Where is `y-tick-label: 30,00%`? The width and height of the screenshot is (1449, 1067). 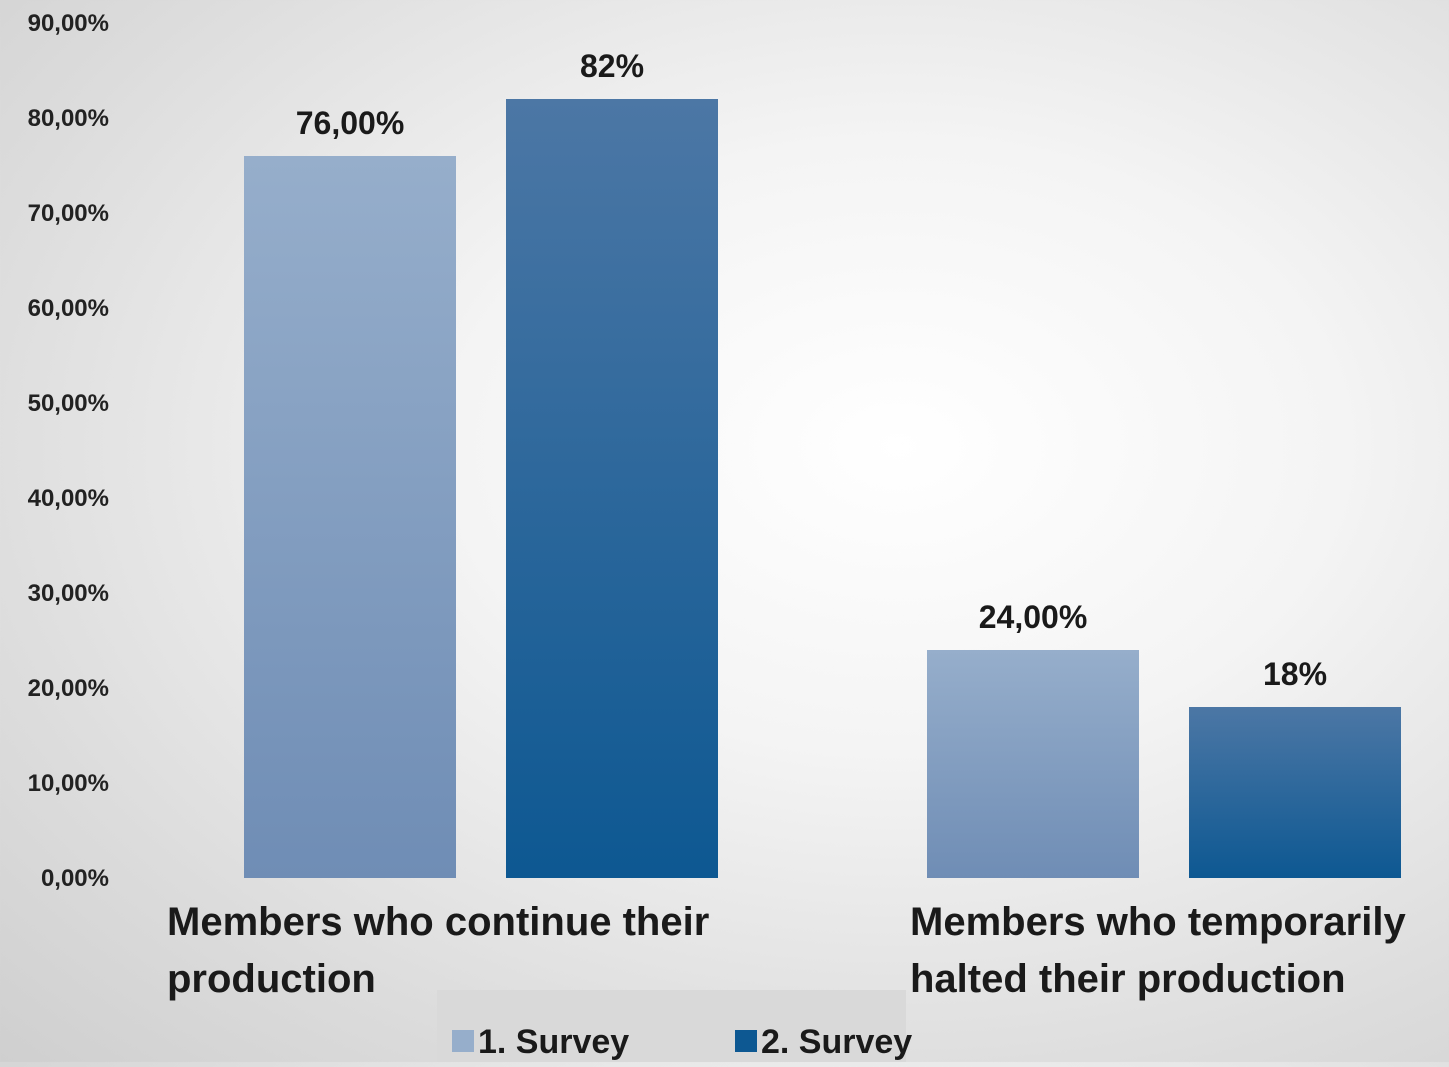
y-tick-label: 30,00% is located at coordinates (68, 593).